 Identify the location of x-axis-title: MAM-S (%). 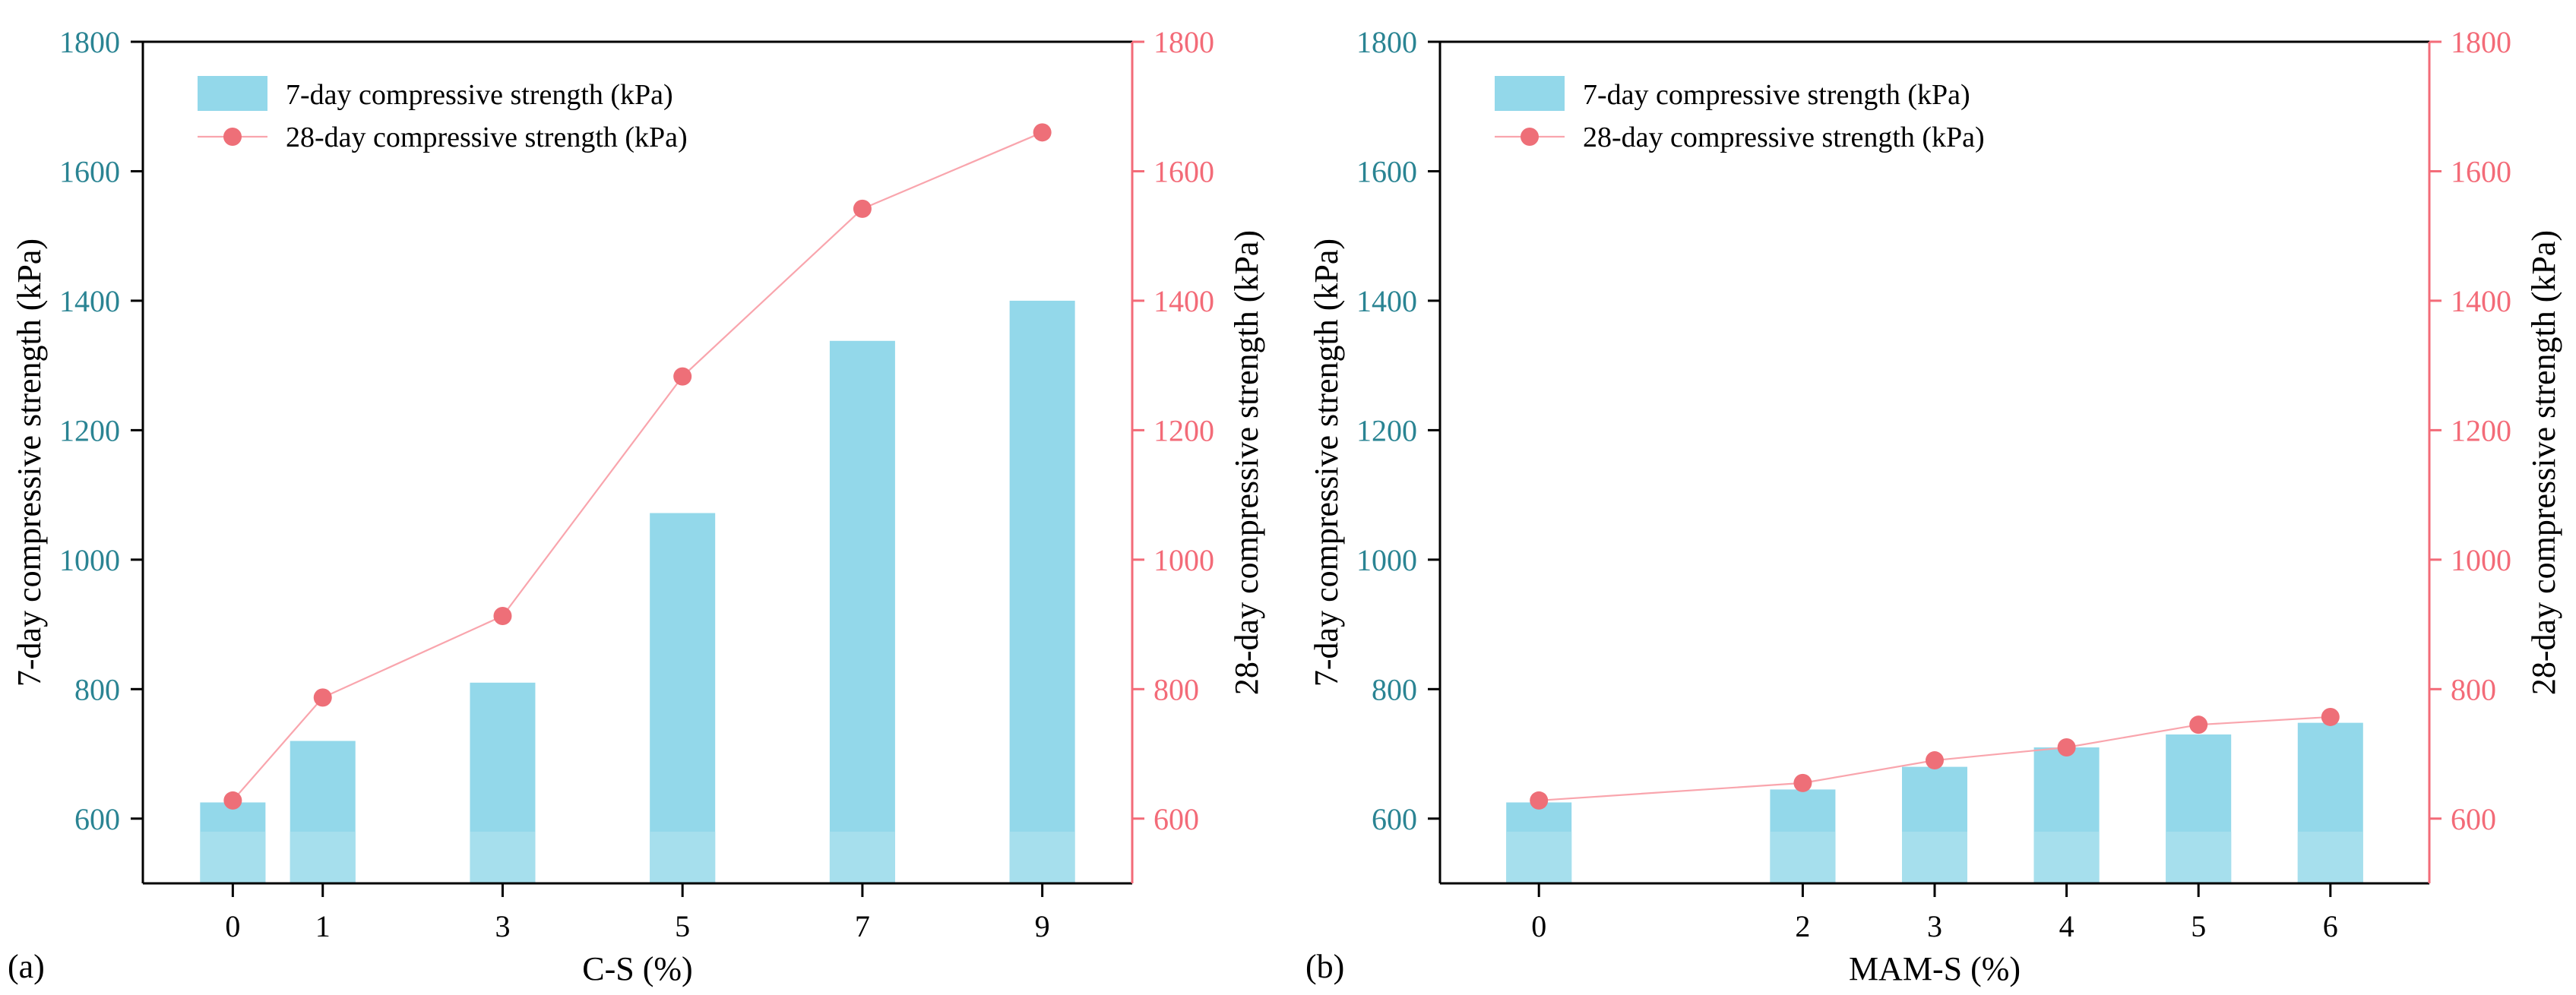
(1935, 968).